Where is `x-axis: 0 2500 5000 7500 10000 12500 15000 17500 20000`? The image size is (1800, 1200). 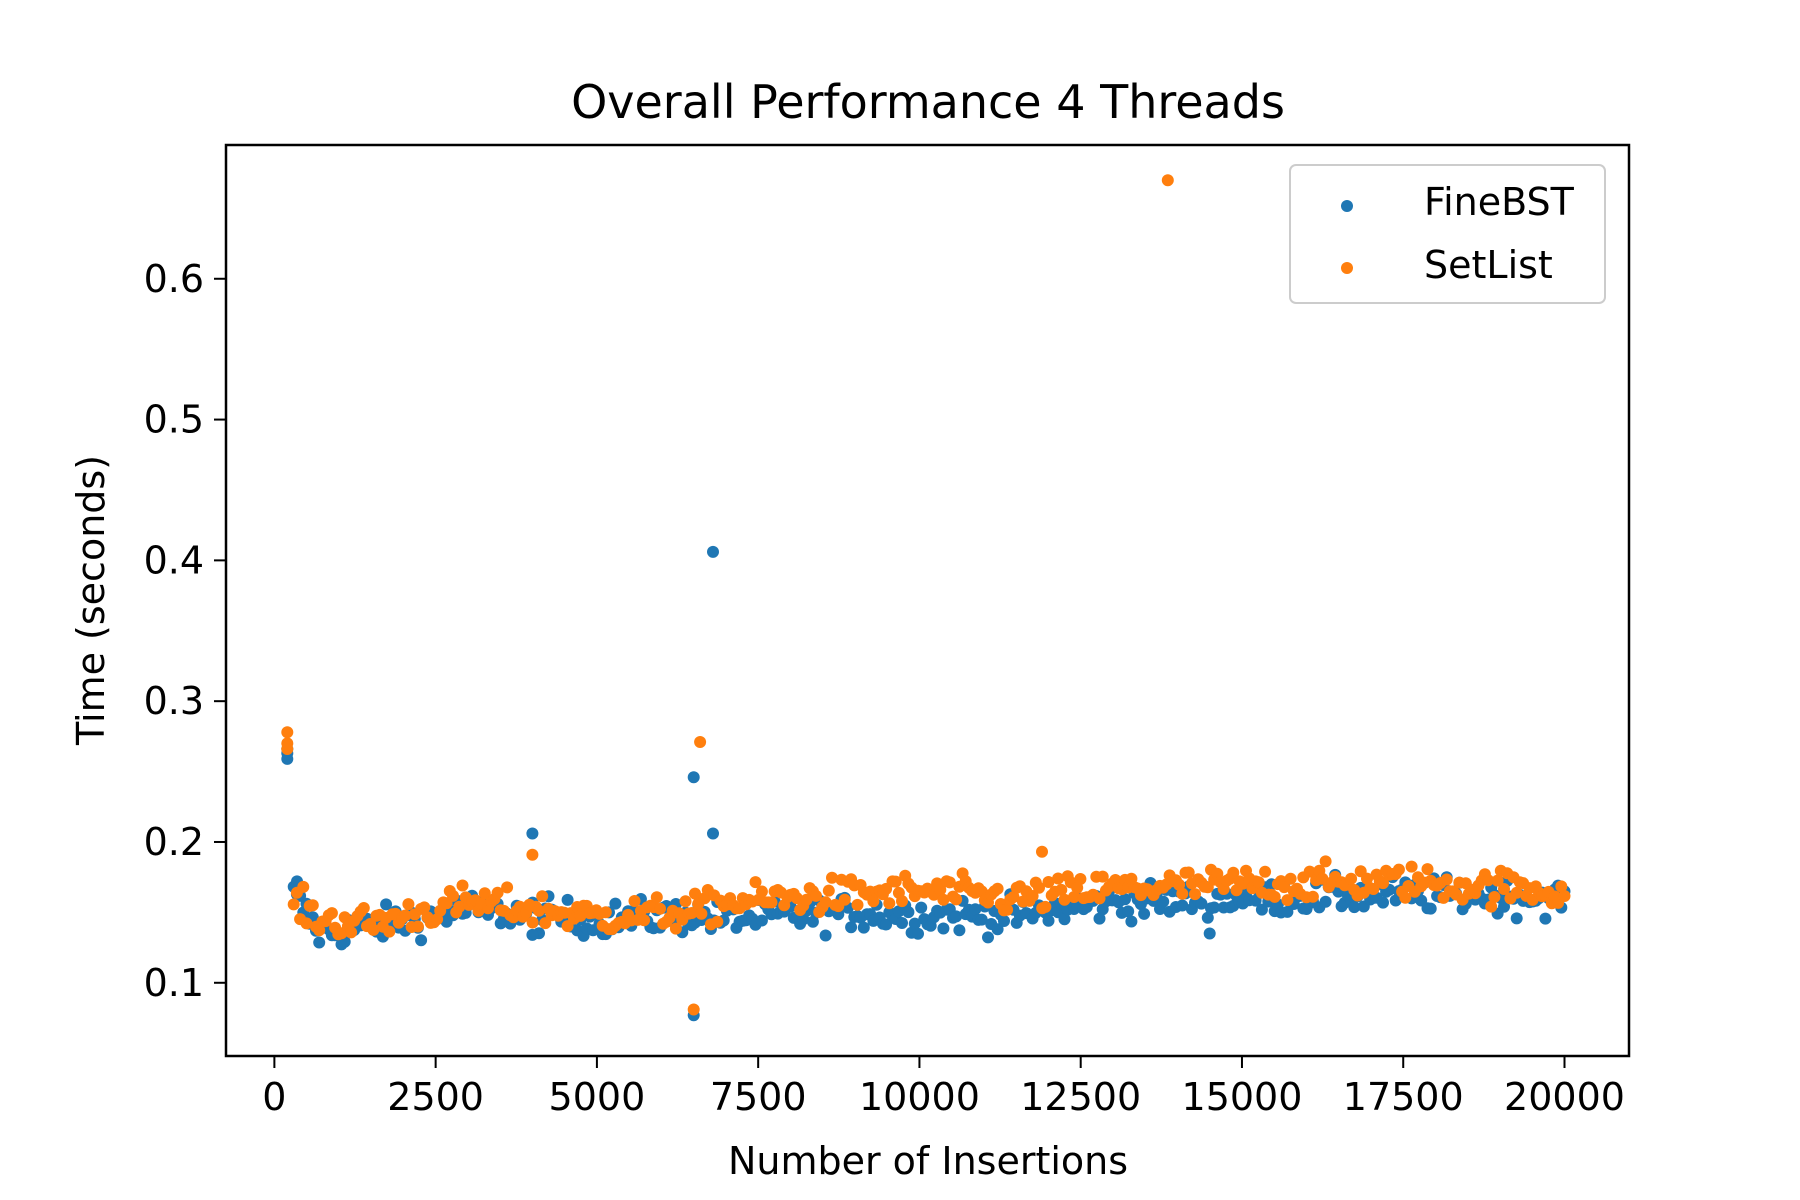 x-axis: 0 2500 5000 7500 10000 12500 15000 17500 20000 is located at coordinates (943, 1087).